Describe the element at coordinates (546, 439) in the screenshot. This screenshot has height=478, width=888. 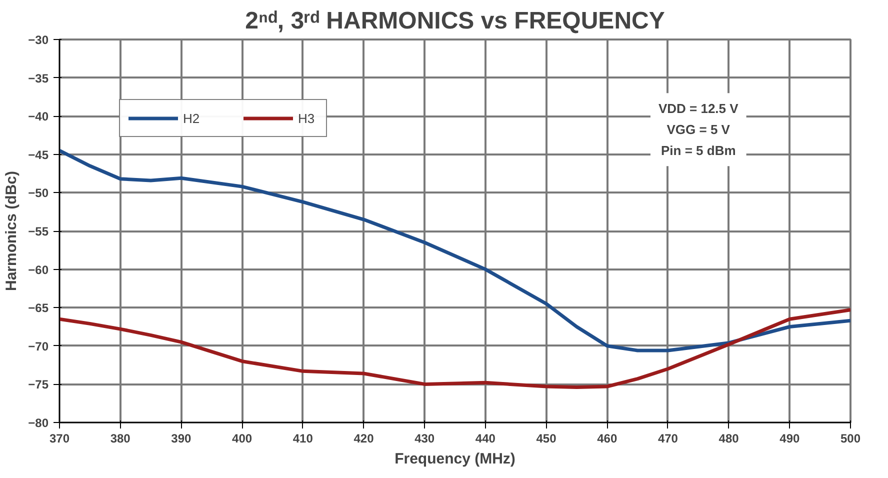
I see `x-tick-label: 450` at that location.